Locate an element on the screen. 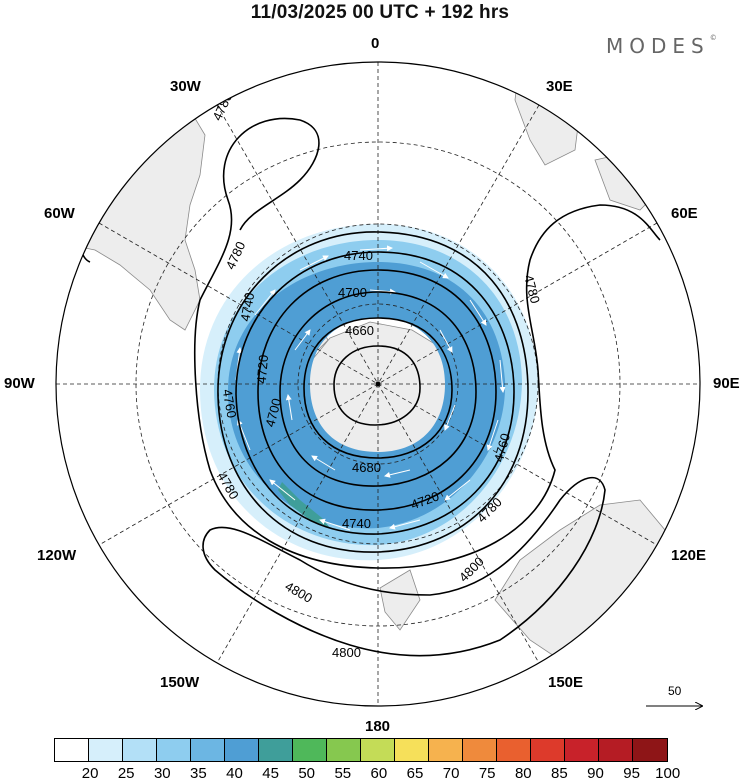  legend-tick-label: 65 is located at coordinates (415, 773).